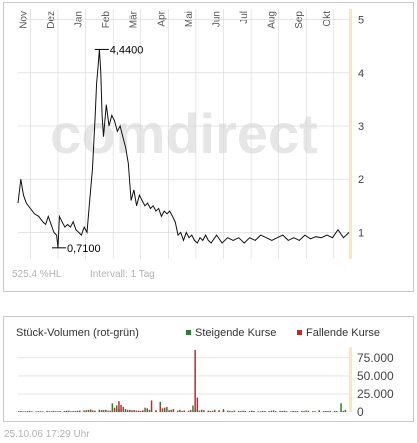 This screenshot has height=443, width=417. What do you see at coordinates (206, 383) in the screenshot?
I see `volume-chart: 0 25.000 50.000 75.000` at bounding box center [206, 383].